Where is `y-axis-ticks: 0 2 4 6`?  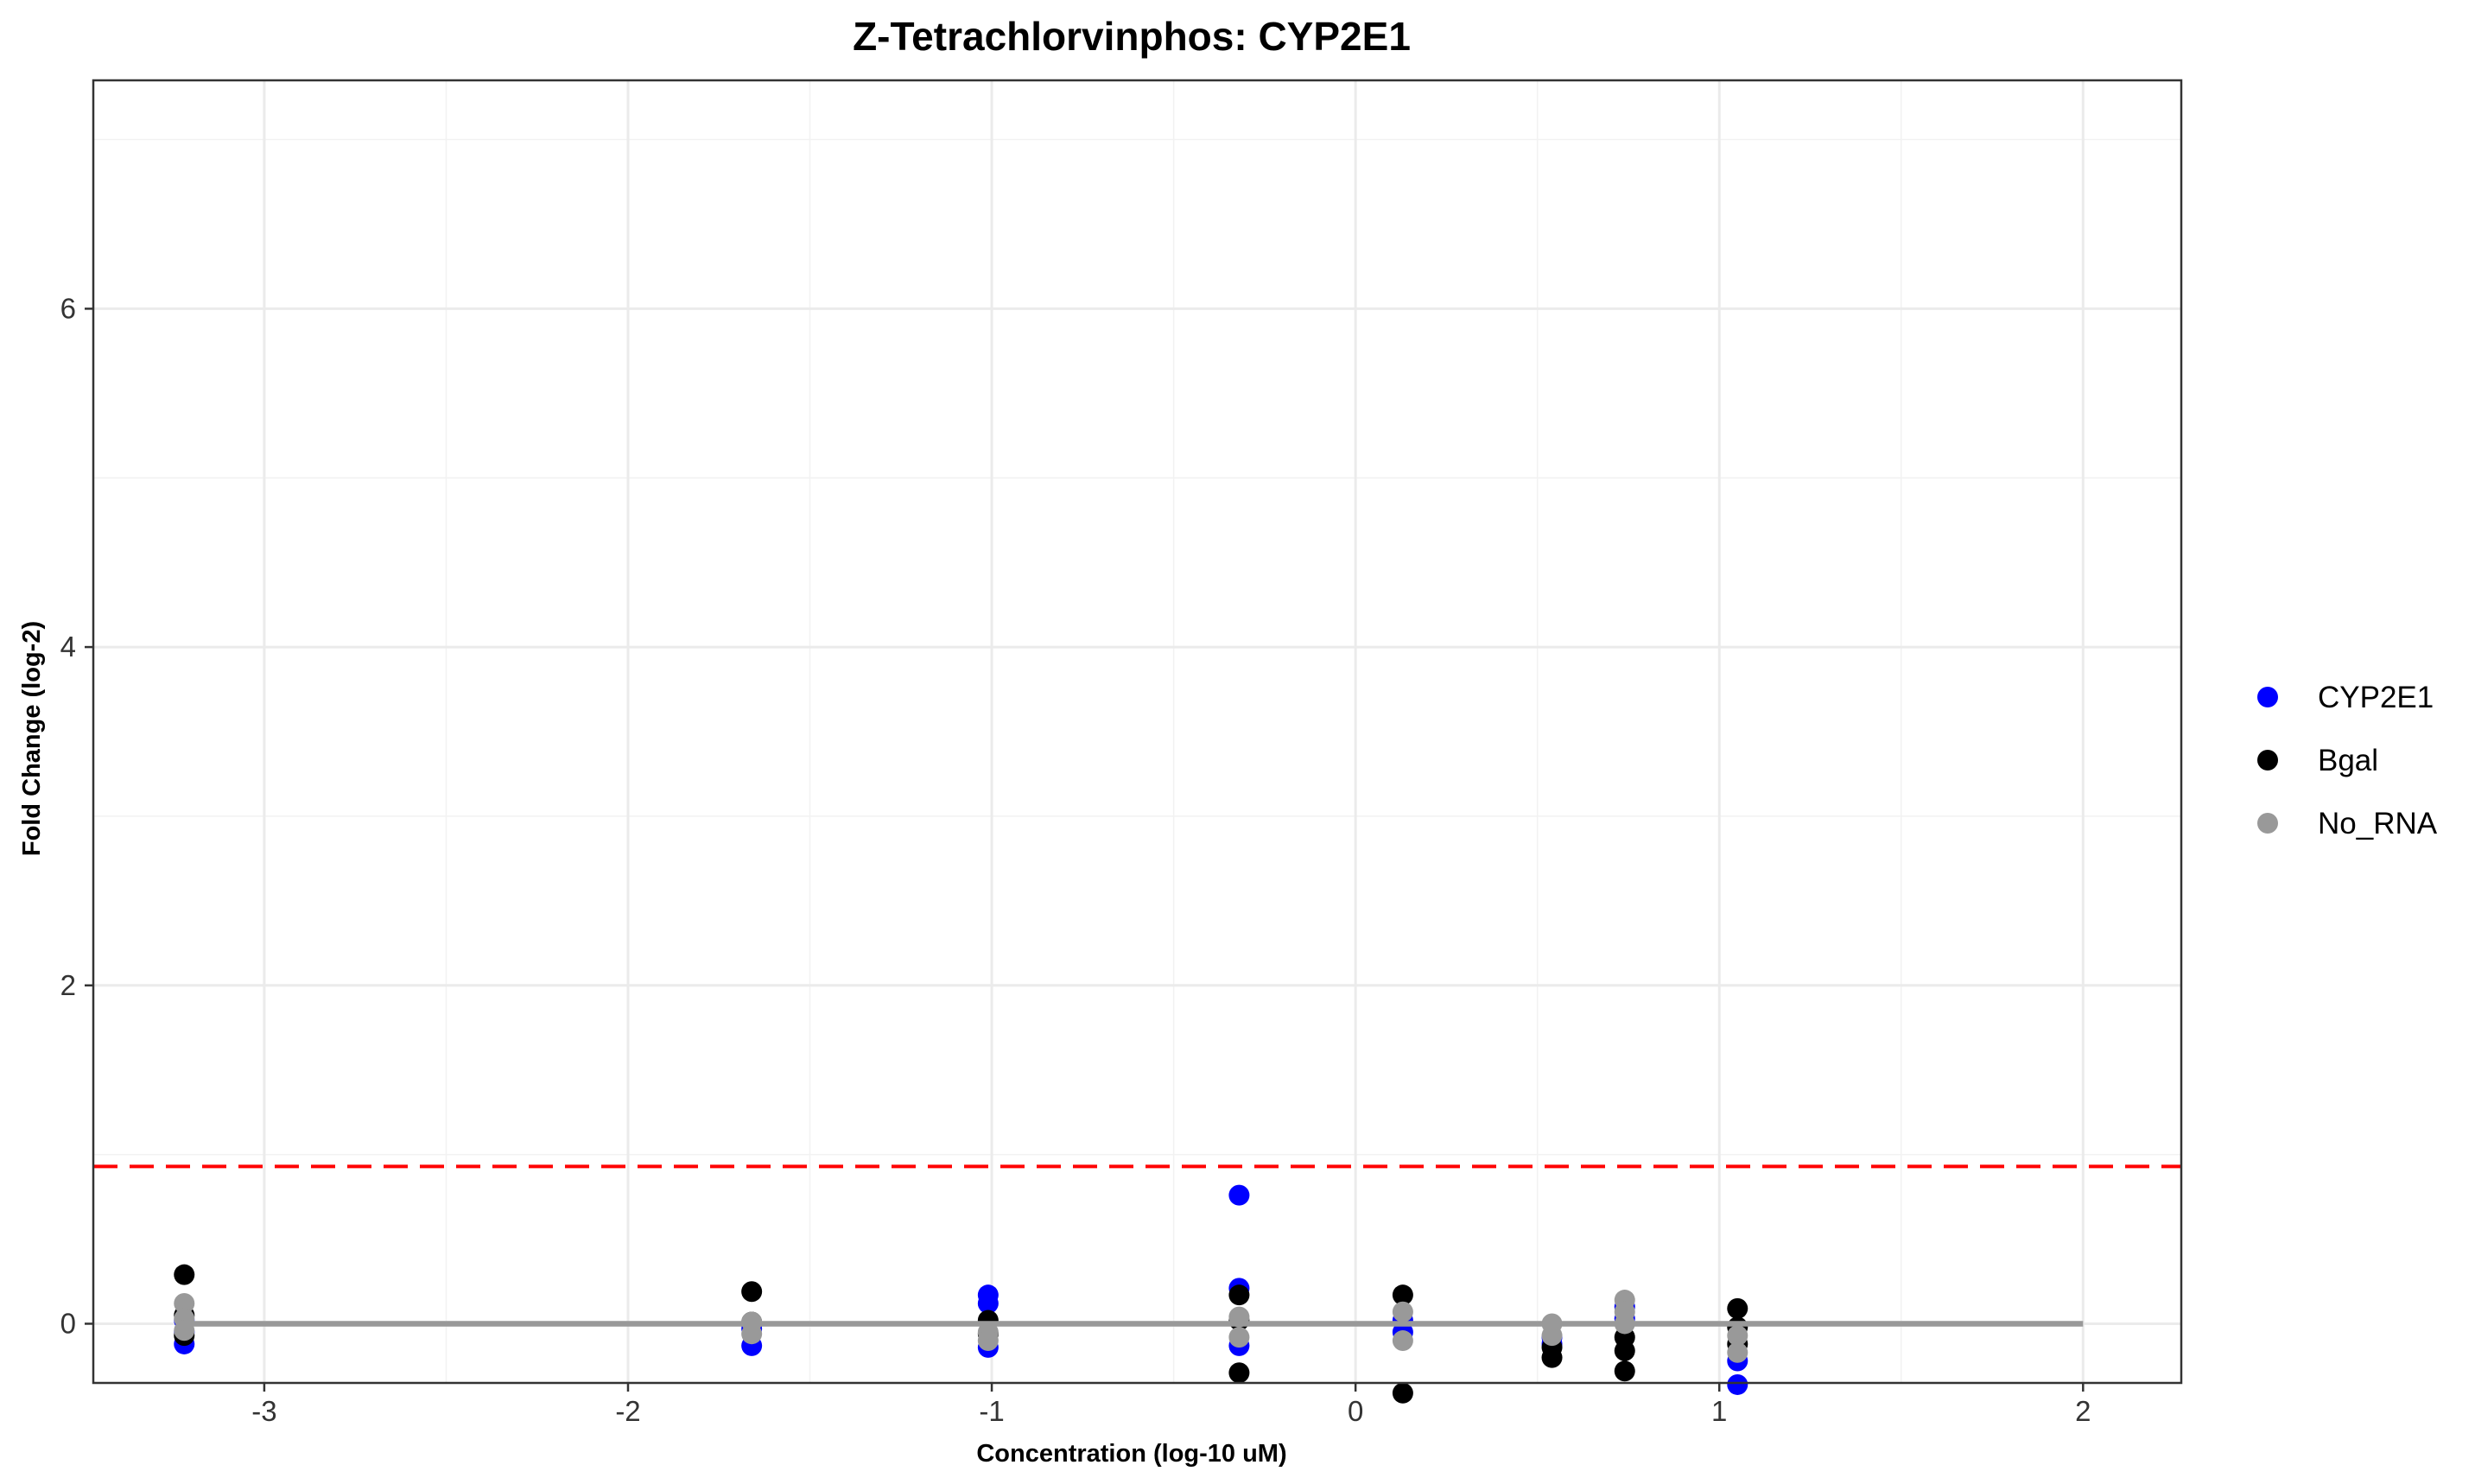 y-axis-ticks: 0 2 4 6 is located at coordinates (76, 815).